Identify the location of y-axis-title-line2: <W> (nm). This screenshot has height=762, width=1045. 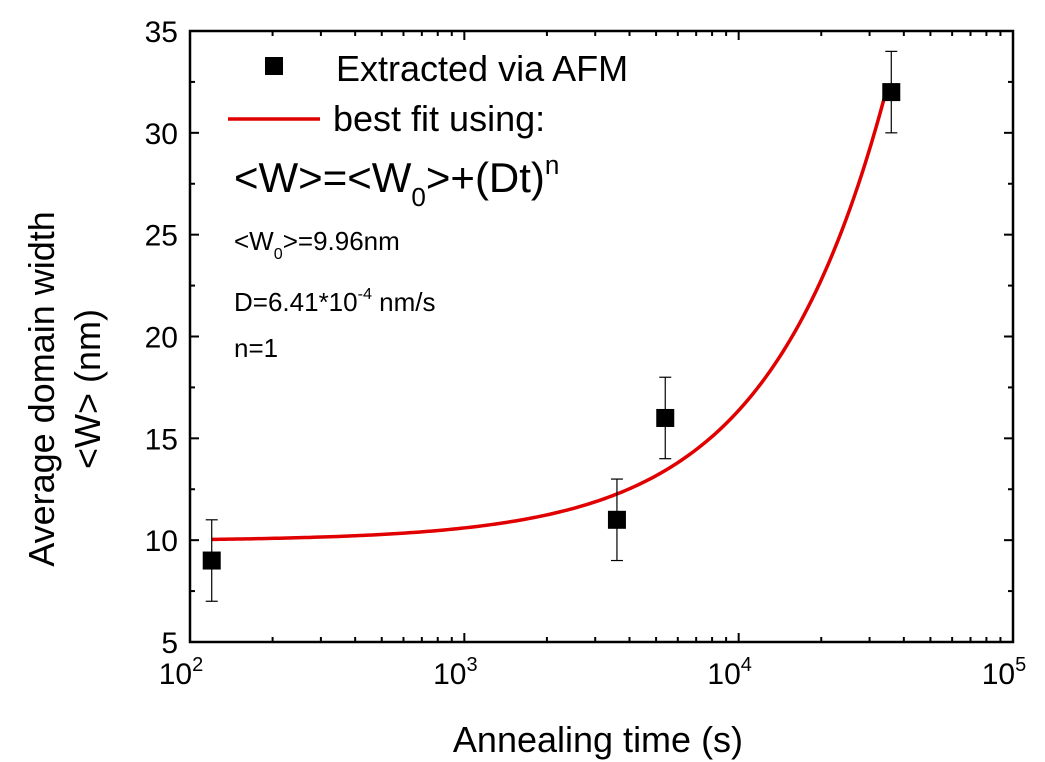
(87, 389).